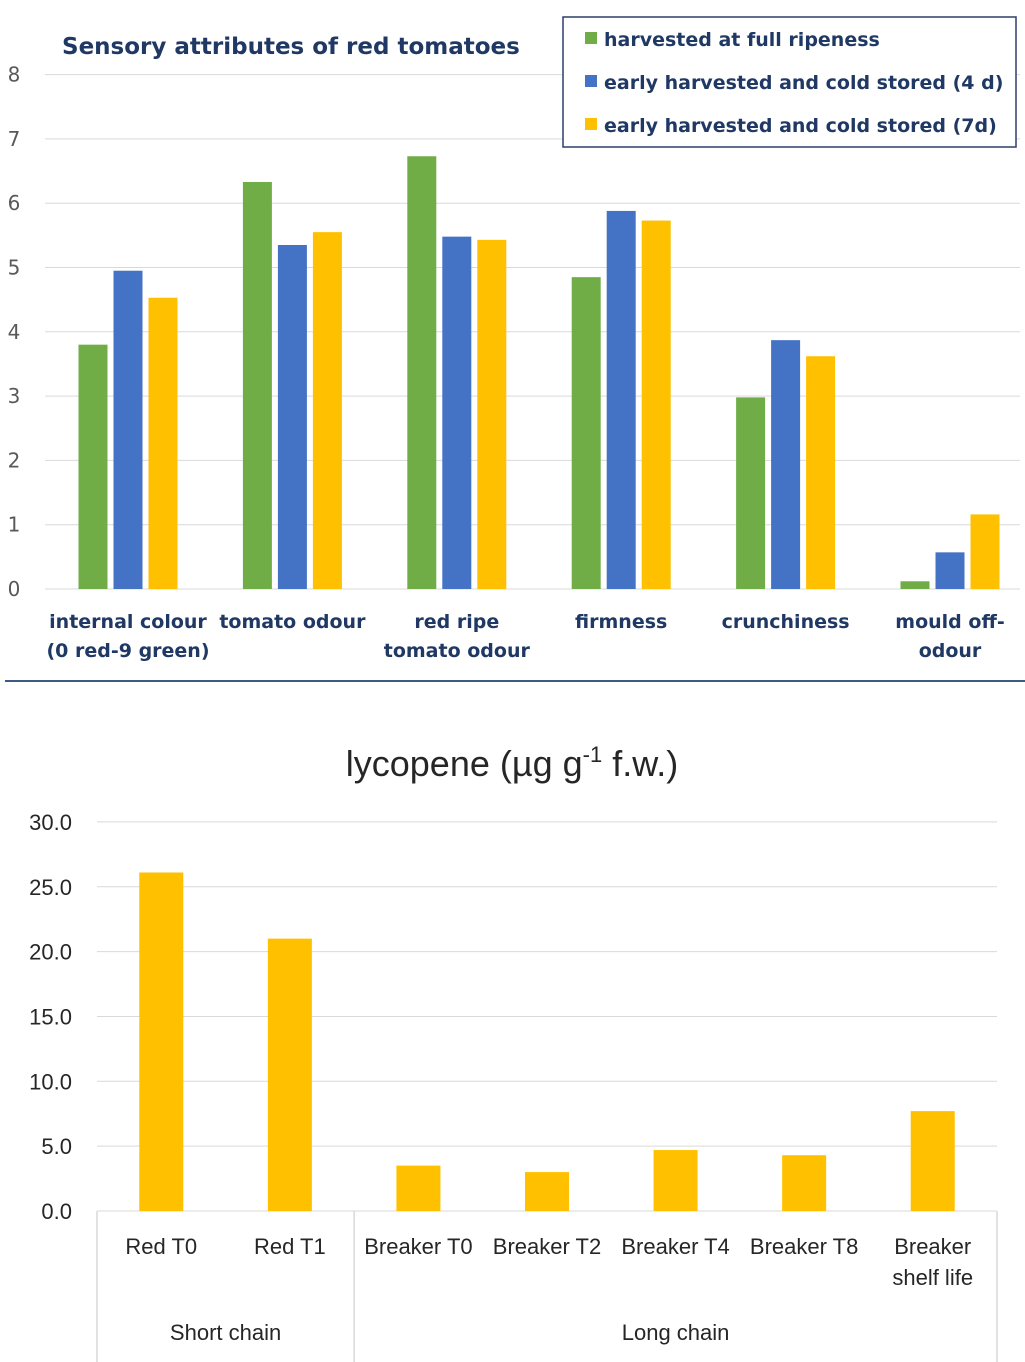 Image resolution: width=1025 pixels, height=1362 pixels. I want to click on x-tick-label: Breaker, so click(932, 1246).